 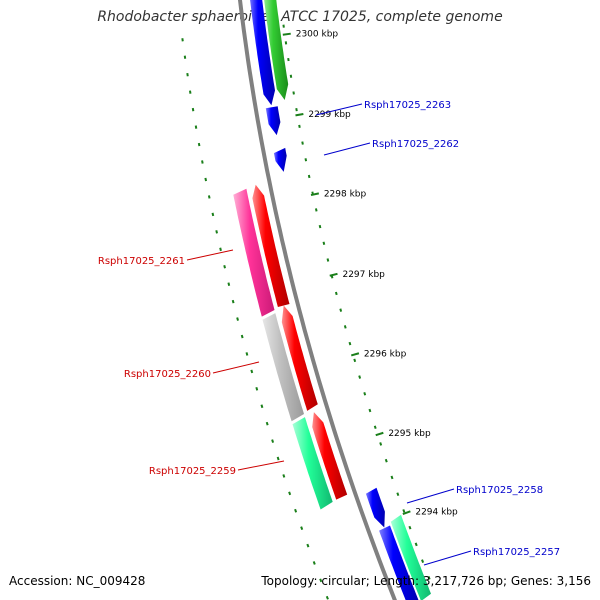 What do you see at coordinates (345, 194) in the screenshot?
I see `tick-label: 2298 kbp` at bounding box center [345, 194].